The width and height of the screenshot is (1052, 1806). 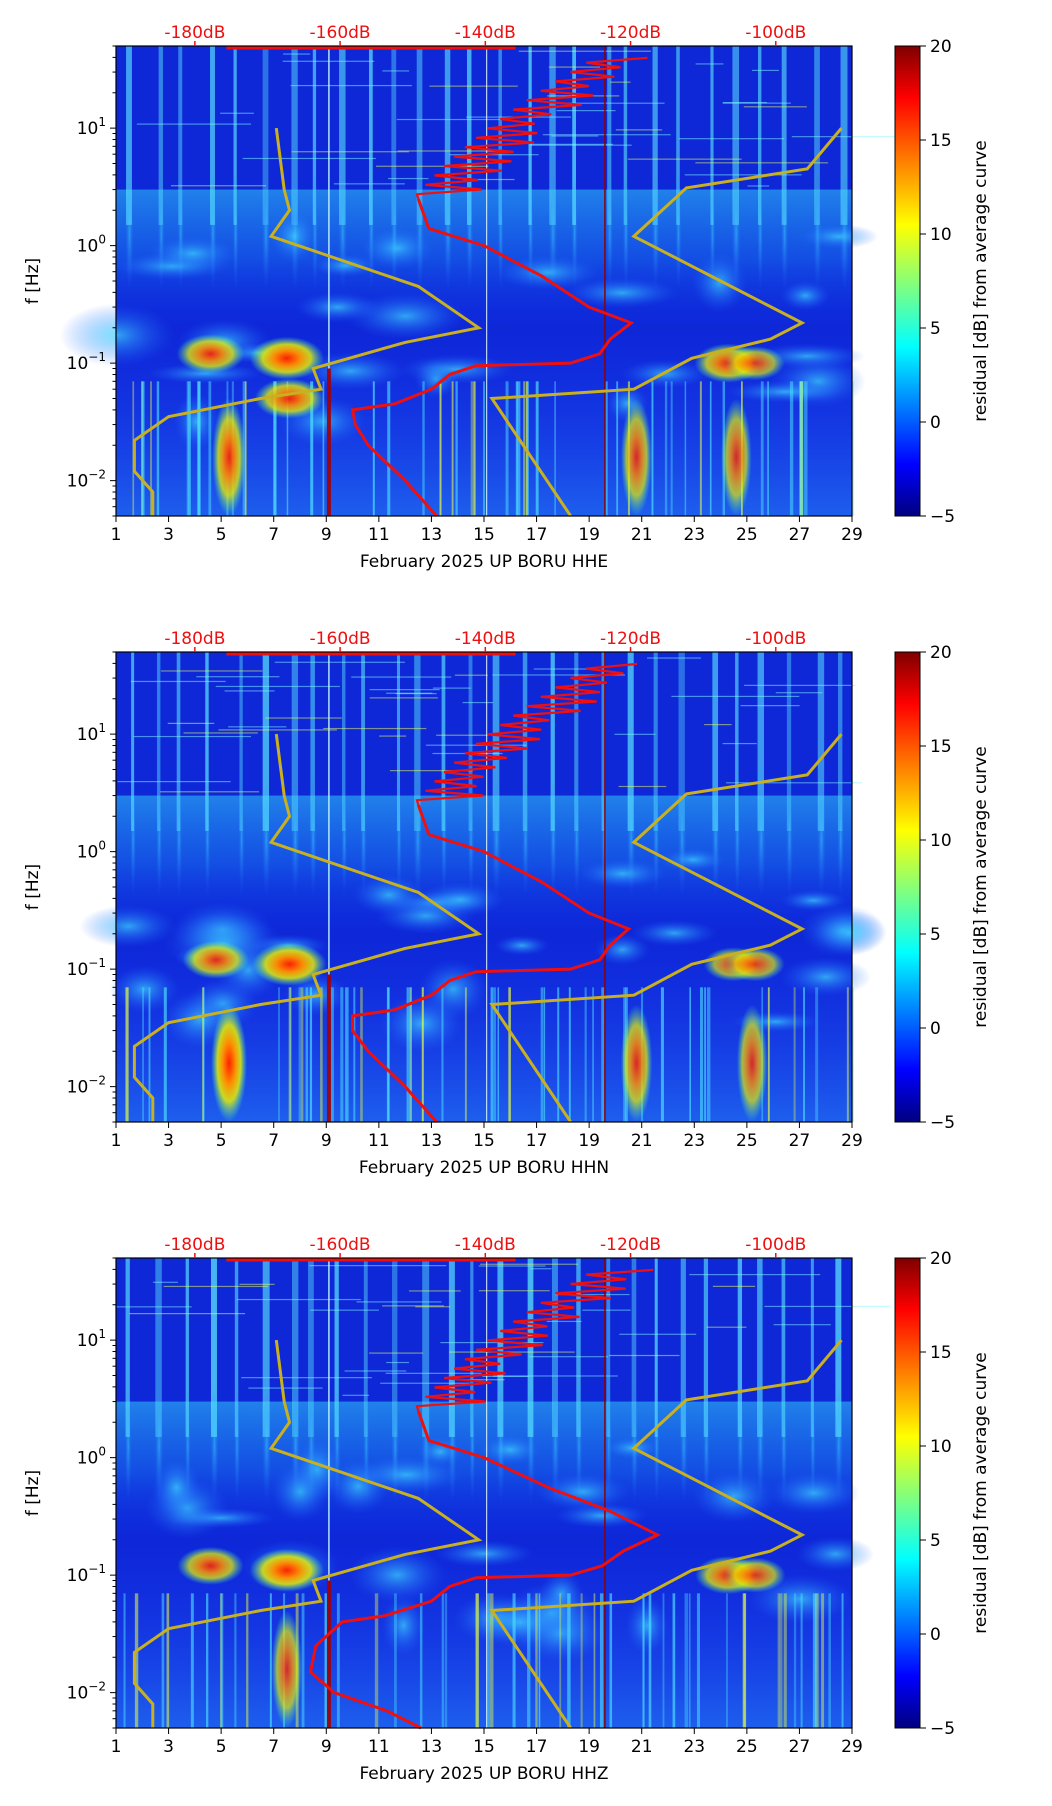 What do you see at coordinates (526, 734) in the screenshot?
I see `red-psd-spikes` at bounding box center [526, 734].